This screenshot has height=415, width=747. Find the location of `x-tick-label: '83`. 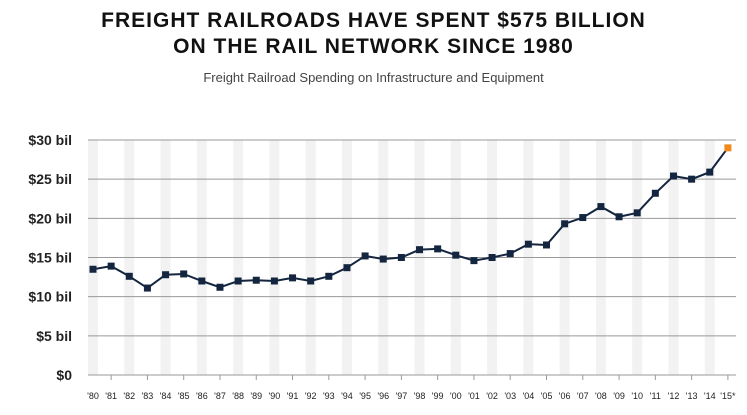

x-tick-label: '83 is located at coordinates (148, 396).